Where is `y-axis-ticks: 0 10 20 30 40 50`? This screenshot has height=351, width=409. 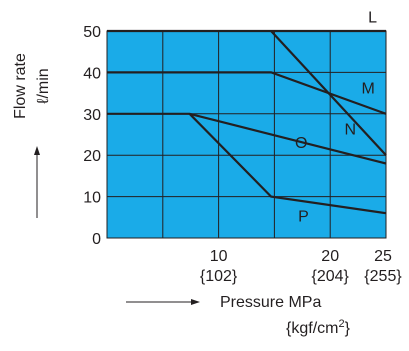 y-axis-ticks: 0 10 20 30 40 50 is located at coordinates (92, 136).